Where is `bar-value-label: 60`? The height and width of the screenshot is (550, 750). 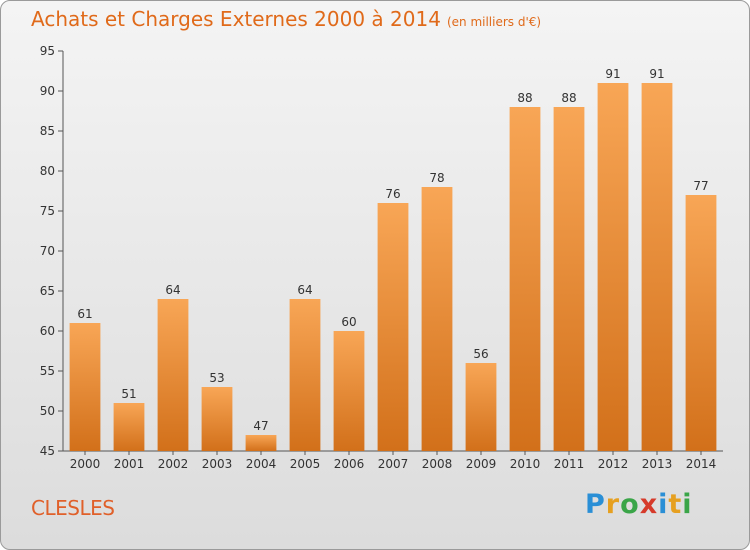
bar-value-label: 60 is located at coordinates (348, 322).